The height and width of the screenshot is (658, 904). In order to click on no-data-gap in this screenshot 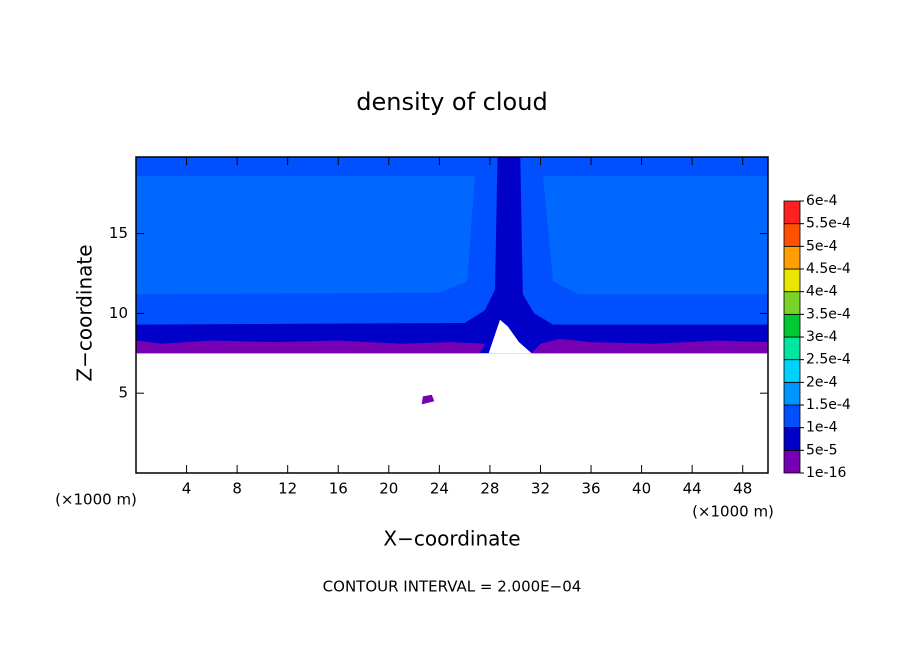, I will do `click(510, 336)`.